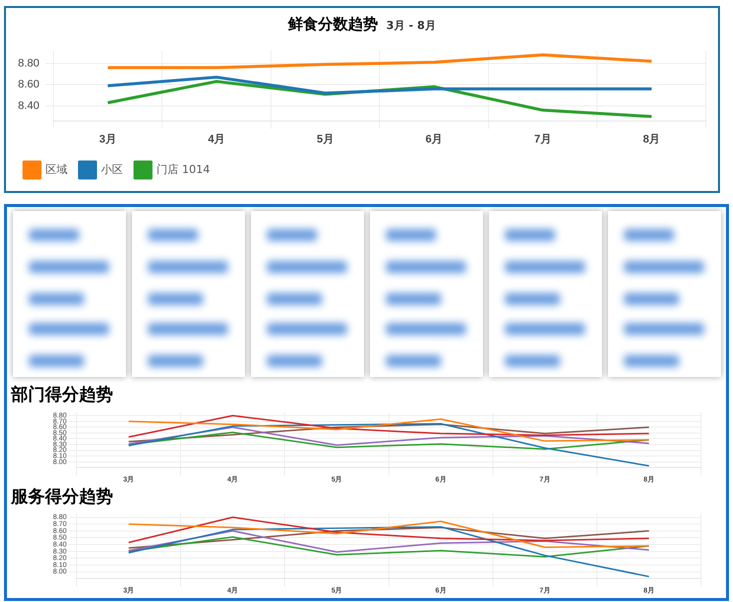  Describe the element at coordinates (543, 139) in the screenshot. I see `x-tick-label: 7月` at that location.